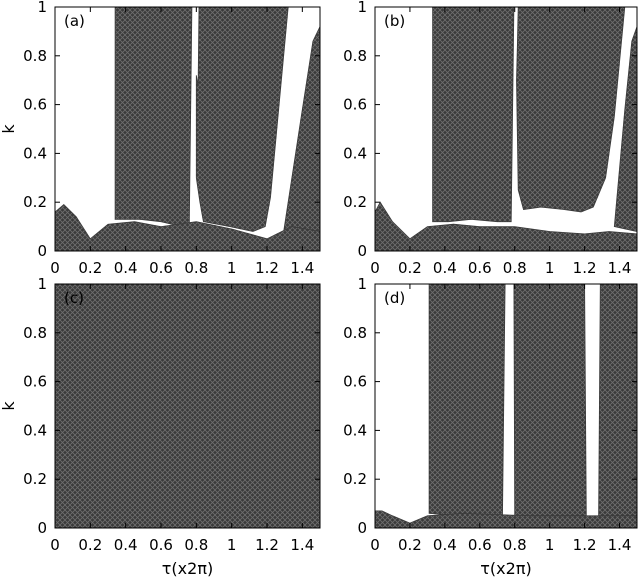 The width and height of the screenshot is (640, 581). I want to click on panel-label: (a), so click(74, 21).